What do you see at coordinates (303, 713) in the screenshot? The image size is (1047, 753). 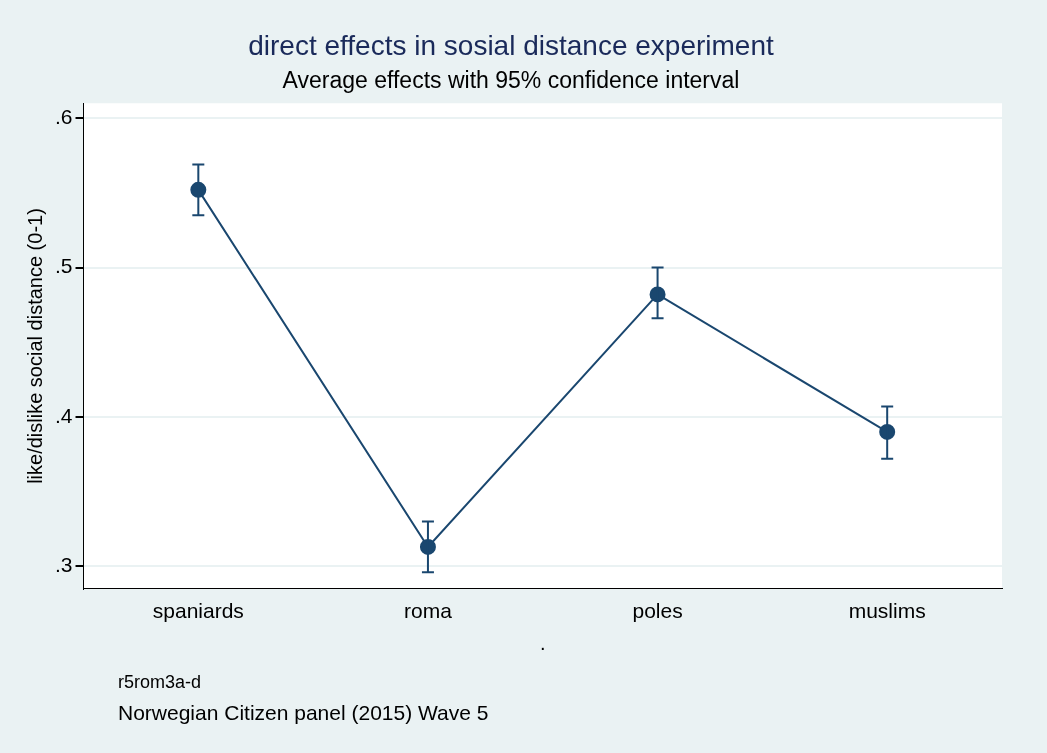 I see `text: Norwegian Citizen panel (2015) Wave 5` at bounding box center [303, 713].